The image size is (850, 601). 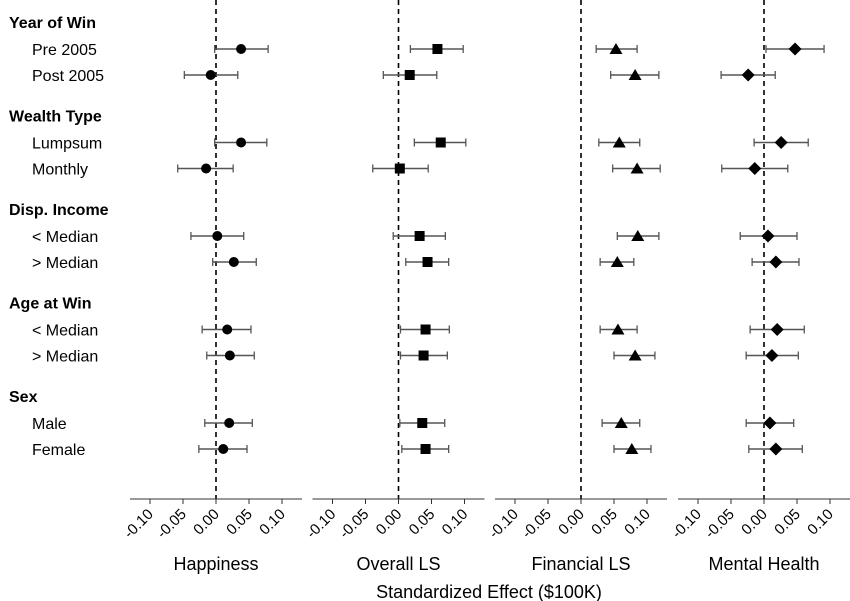 I want to click on panel-title: Overall LS, so click(x=398, y=564).